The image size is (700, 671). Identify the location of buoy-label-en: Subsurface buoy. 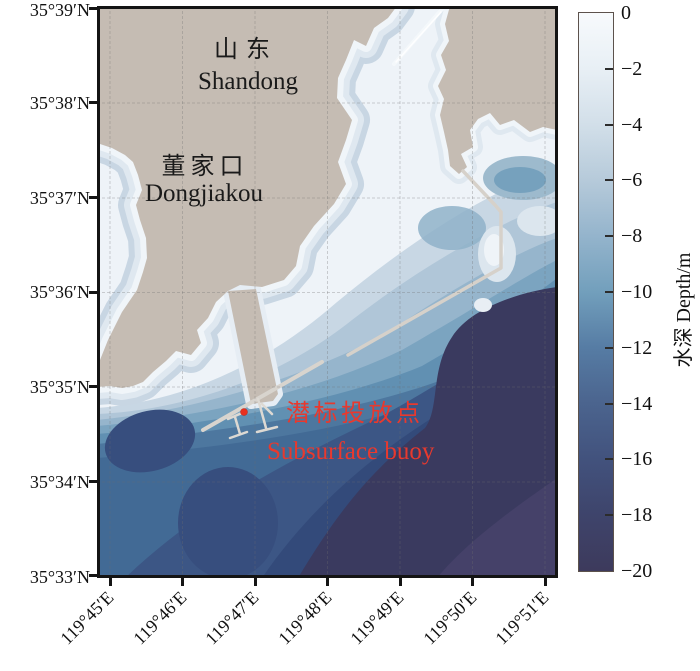
(351, 451).